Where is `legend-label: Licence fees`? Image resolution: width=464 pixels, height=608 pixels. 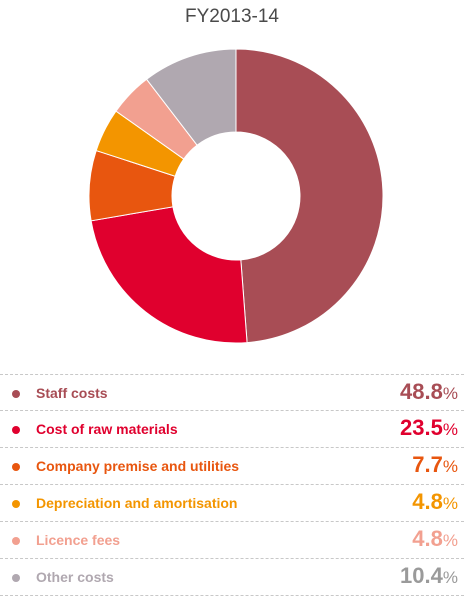
legend-label: Licence fees is located at coordinates (78, 540).